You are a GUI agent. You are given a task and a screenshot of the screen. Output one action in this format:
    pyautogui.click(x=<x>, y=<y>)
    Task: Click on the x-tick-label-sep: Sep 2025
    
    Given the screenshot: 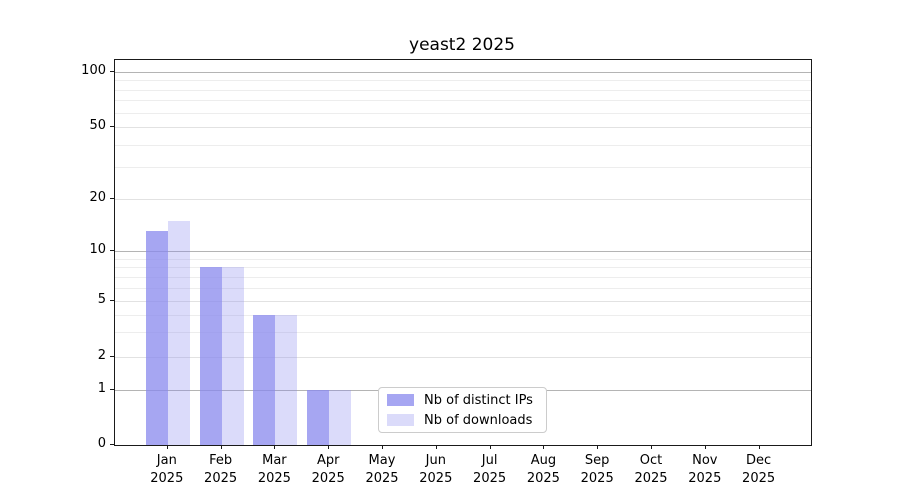 What is the action you would take?
    pyautogui.click(x=597, y=469)
    